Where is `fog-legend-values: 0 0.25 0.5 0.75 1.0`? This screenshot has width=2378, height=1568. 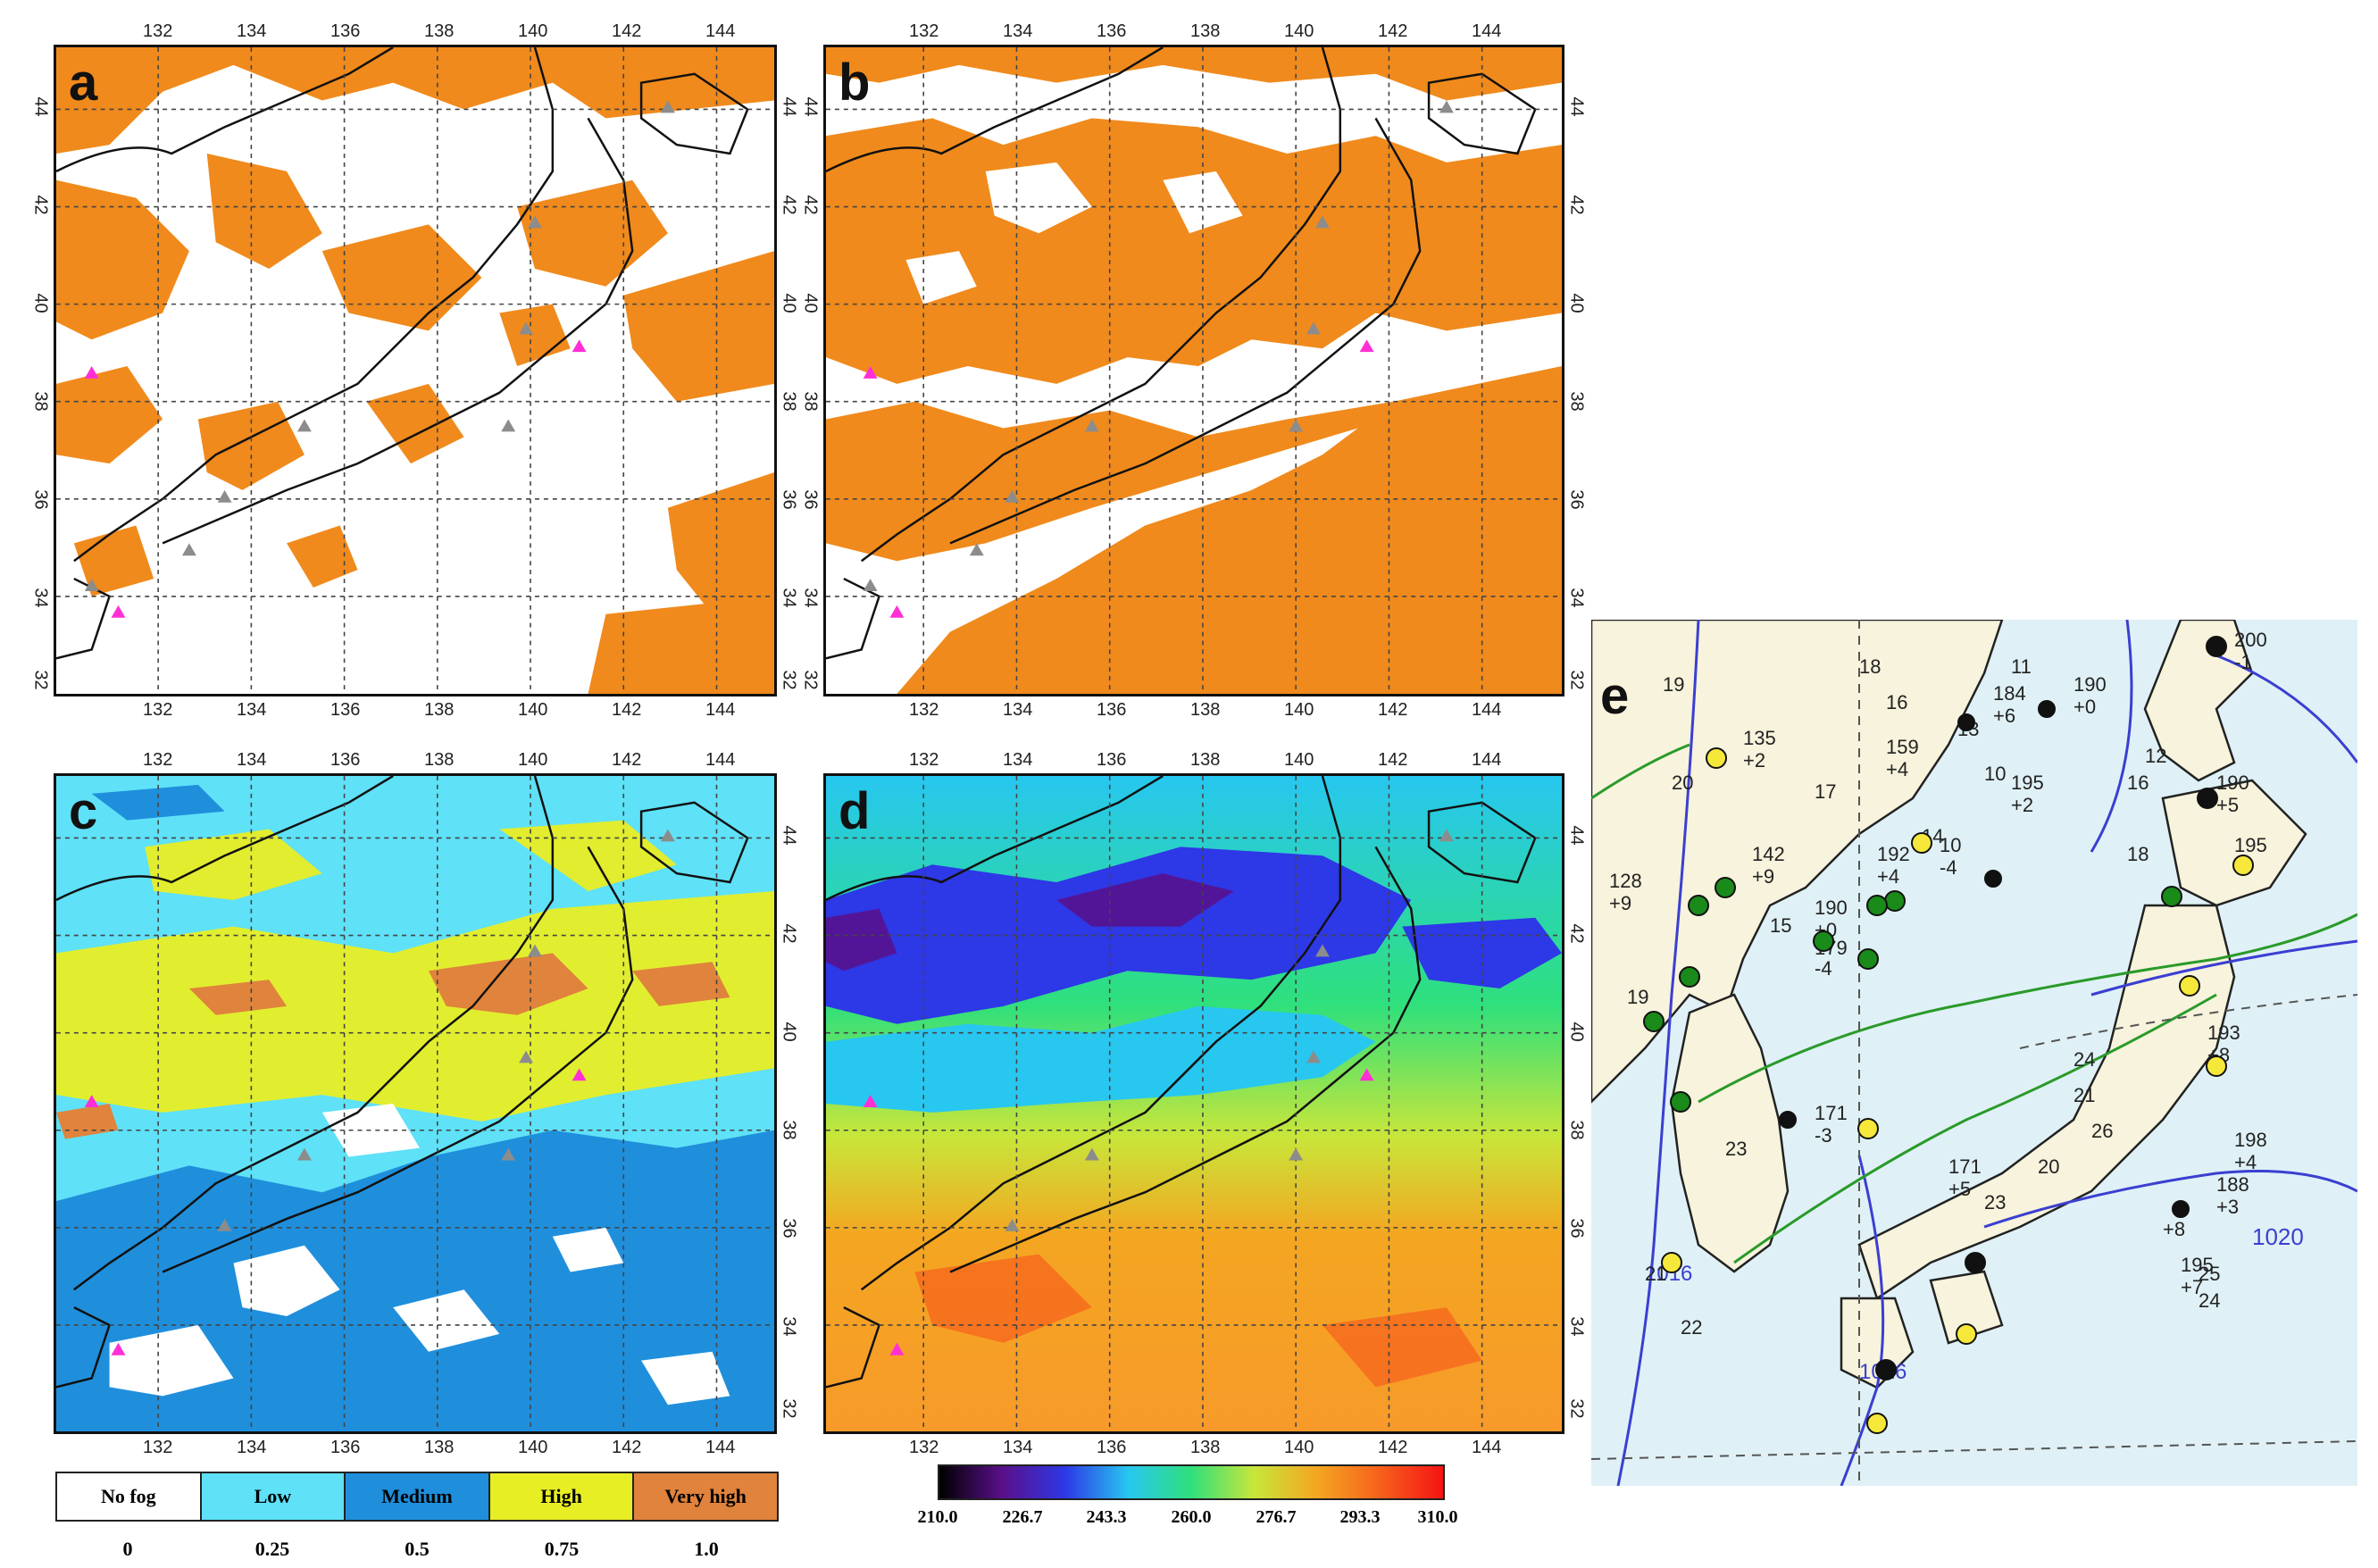 fog-legend-values: 0 0.25 0.5 0.75 1.0 is located at coordinates (417, 1551).